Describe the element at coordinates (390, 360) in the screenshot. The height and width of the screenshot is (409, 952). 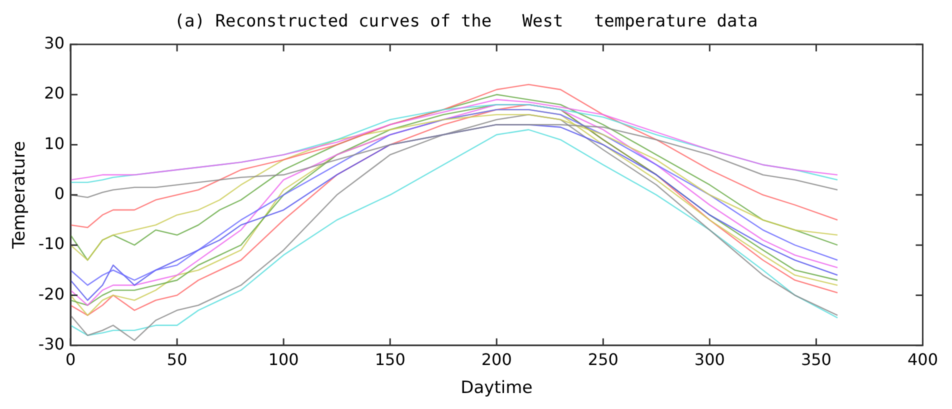
I see `x-tick-label: 150` at that location.